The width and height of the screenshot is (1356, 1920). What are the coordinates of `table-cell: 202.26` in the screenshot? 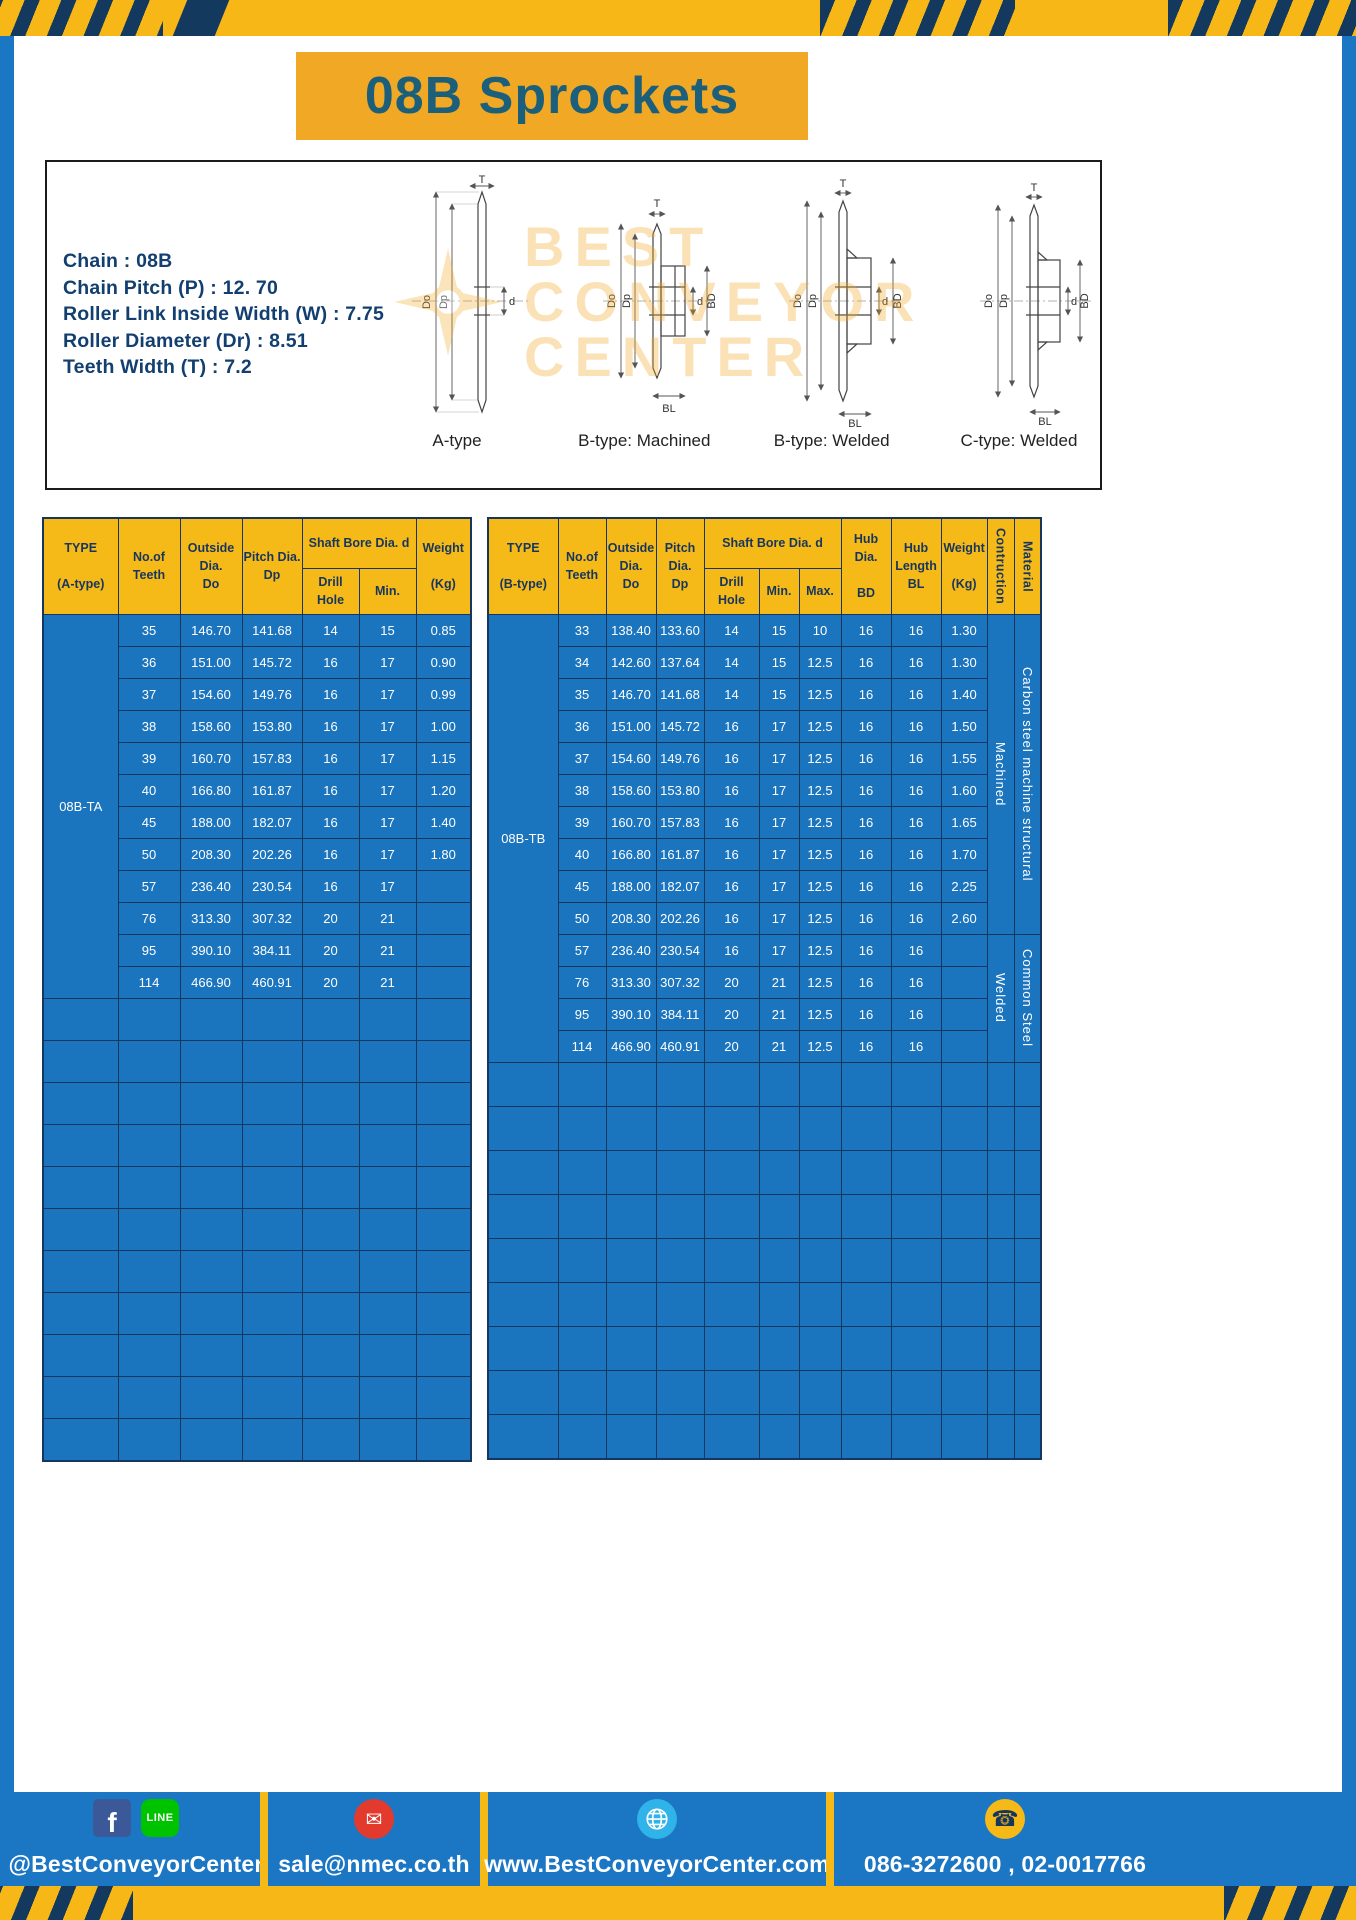 It's located at (680, 918).